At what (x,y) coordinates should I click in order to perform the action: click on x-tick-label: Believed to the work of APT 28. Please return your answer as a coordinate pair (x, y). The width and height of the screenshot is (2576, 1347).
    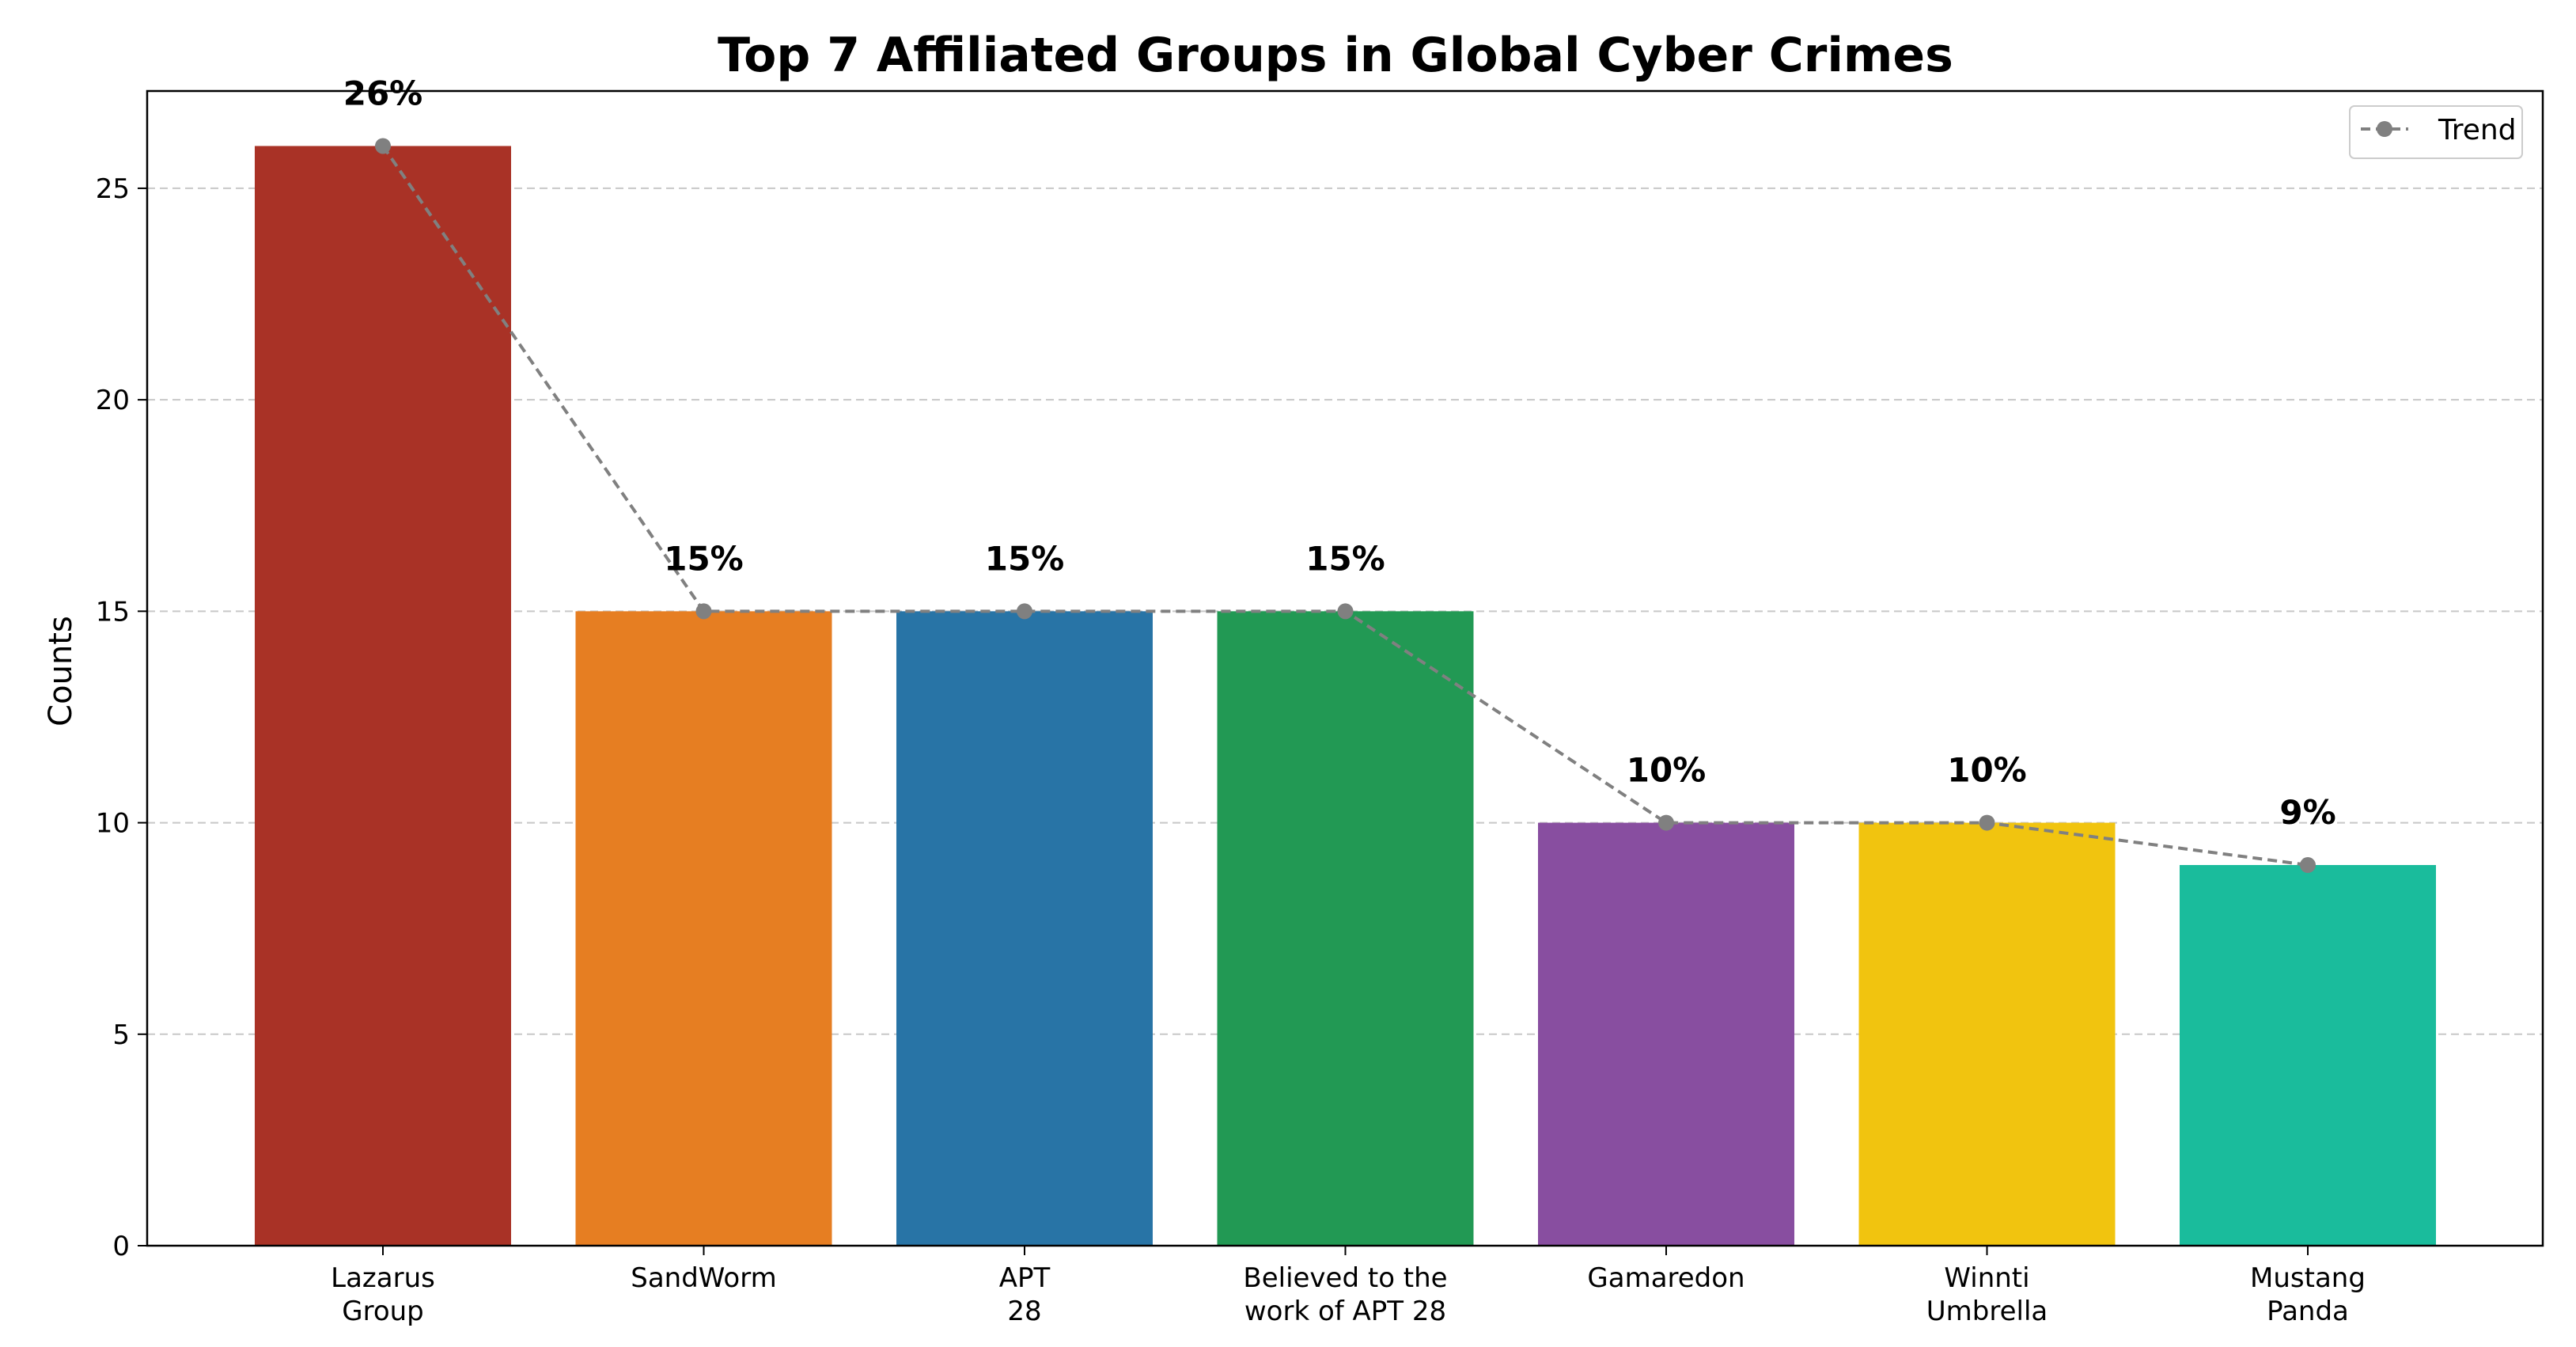
    Looking at the image, I should click on (1345, 1294).